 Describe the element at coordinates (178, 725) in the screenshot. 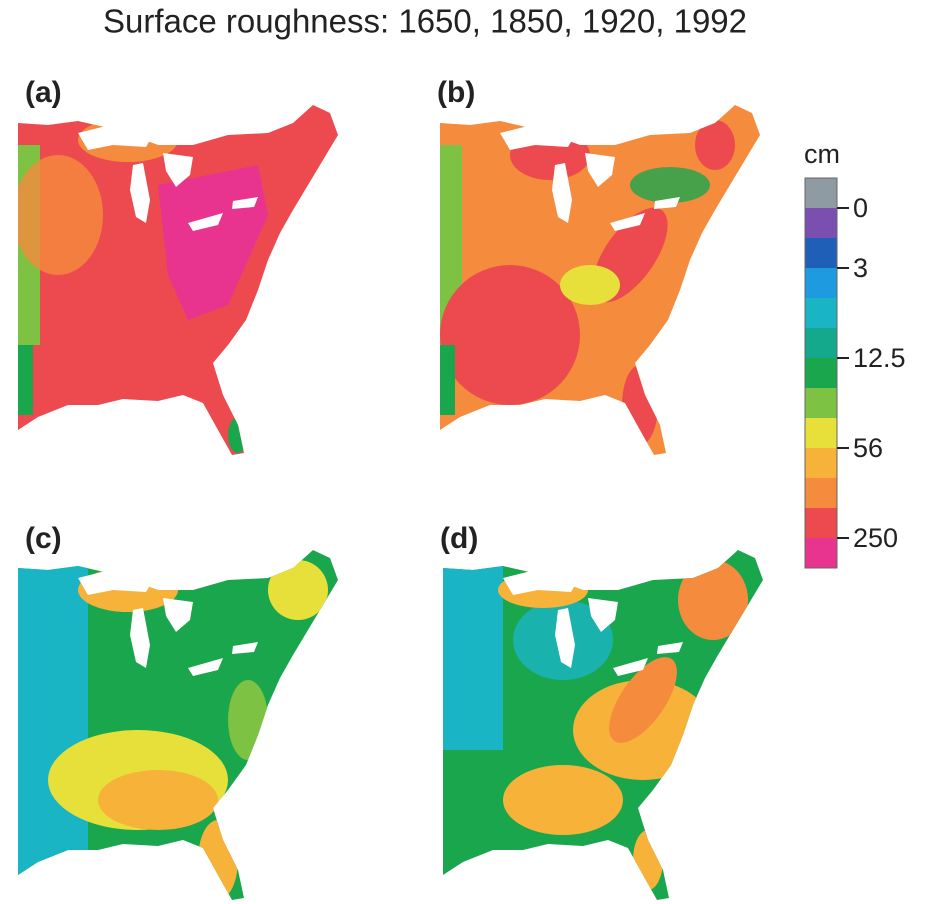

I see `map-c` at that location.